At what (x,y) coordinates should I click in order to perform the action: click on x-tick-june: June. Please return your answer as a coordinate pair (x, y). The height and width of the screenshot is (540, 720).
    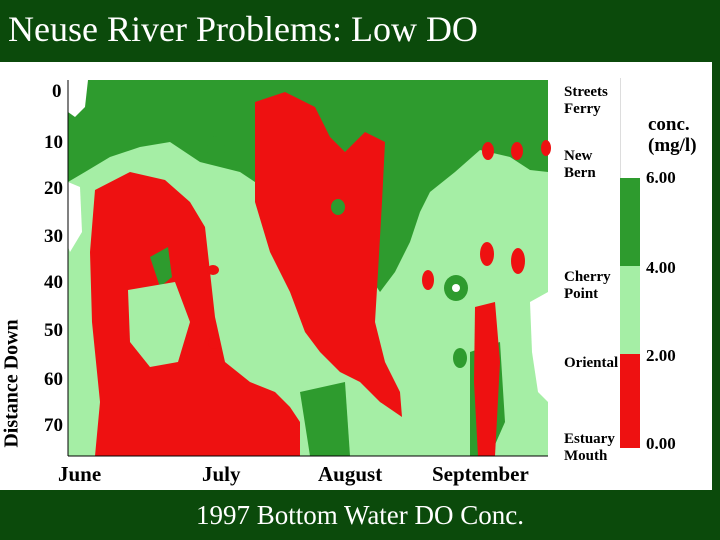
    Looking at the image, I should click on (80, 474).